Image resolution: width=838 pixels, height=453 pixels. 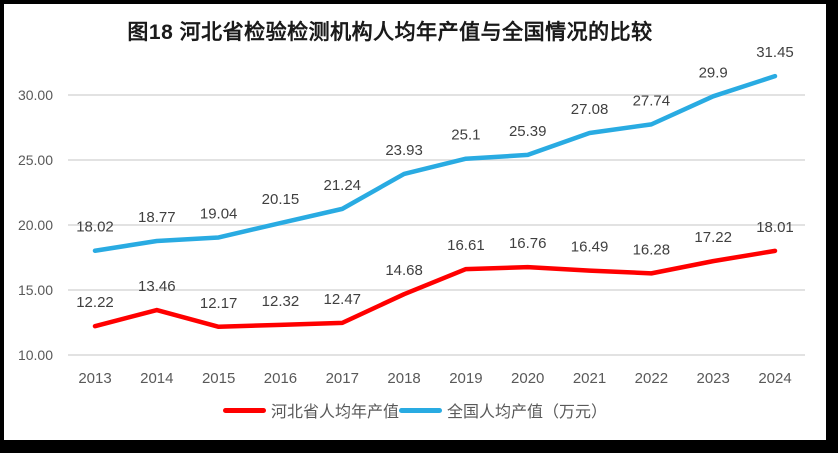 What do you see at coordinates (775, 227) in the screenshot?
I see `data-label: 18.01` at bounding box center [775, 227].